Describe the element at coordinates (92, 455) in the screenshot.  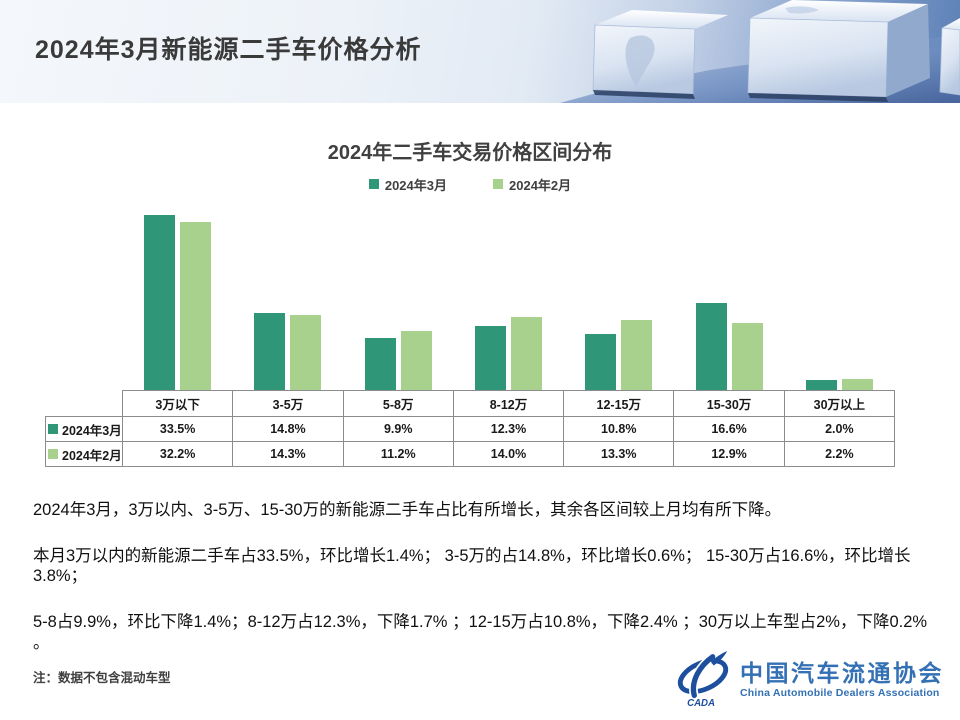
I see `row-label: 2024年2月` at that location.